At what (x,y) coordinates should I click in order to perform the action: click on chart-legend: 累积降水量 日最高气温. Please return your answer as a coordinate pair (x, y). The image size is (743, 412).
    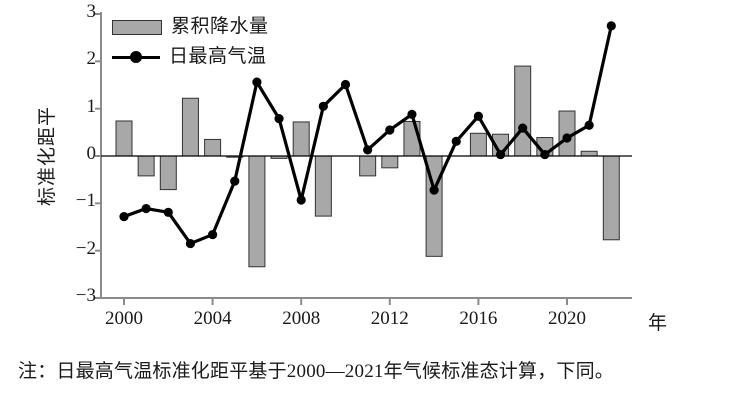
    Looking at the image, I should click on (190, 42).